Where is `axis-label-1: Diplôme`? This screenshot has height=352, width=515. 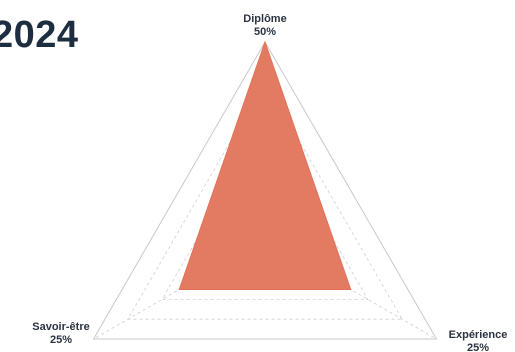 axis-label-1: Diplôme is located at coordinates (264, 19).